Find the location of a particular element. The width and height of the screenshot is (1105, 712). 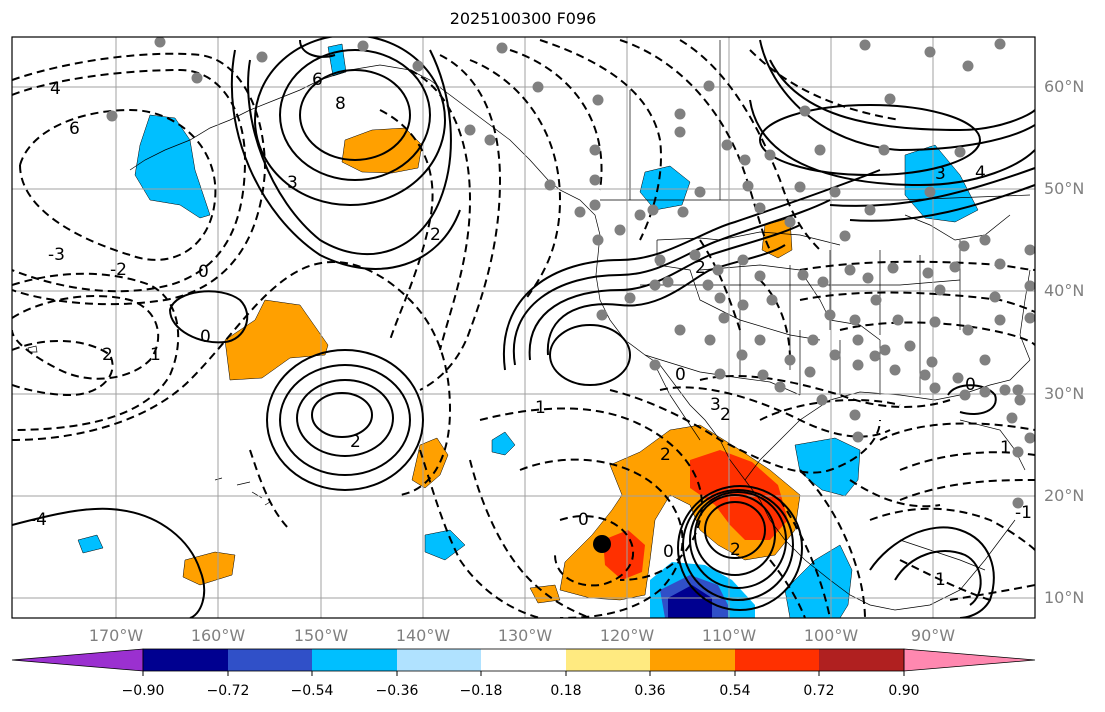

storm-center-marker is located at coordinates (602, 544).